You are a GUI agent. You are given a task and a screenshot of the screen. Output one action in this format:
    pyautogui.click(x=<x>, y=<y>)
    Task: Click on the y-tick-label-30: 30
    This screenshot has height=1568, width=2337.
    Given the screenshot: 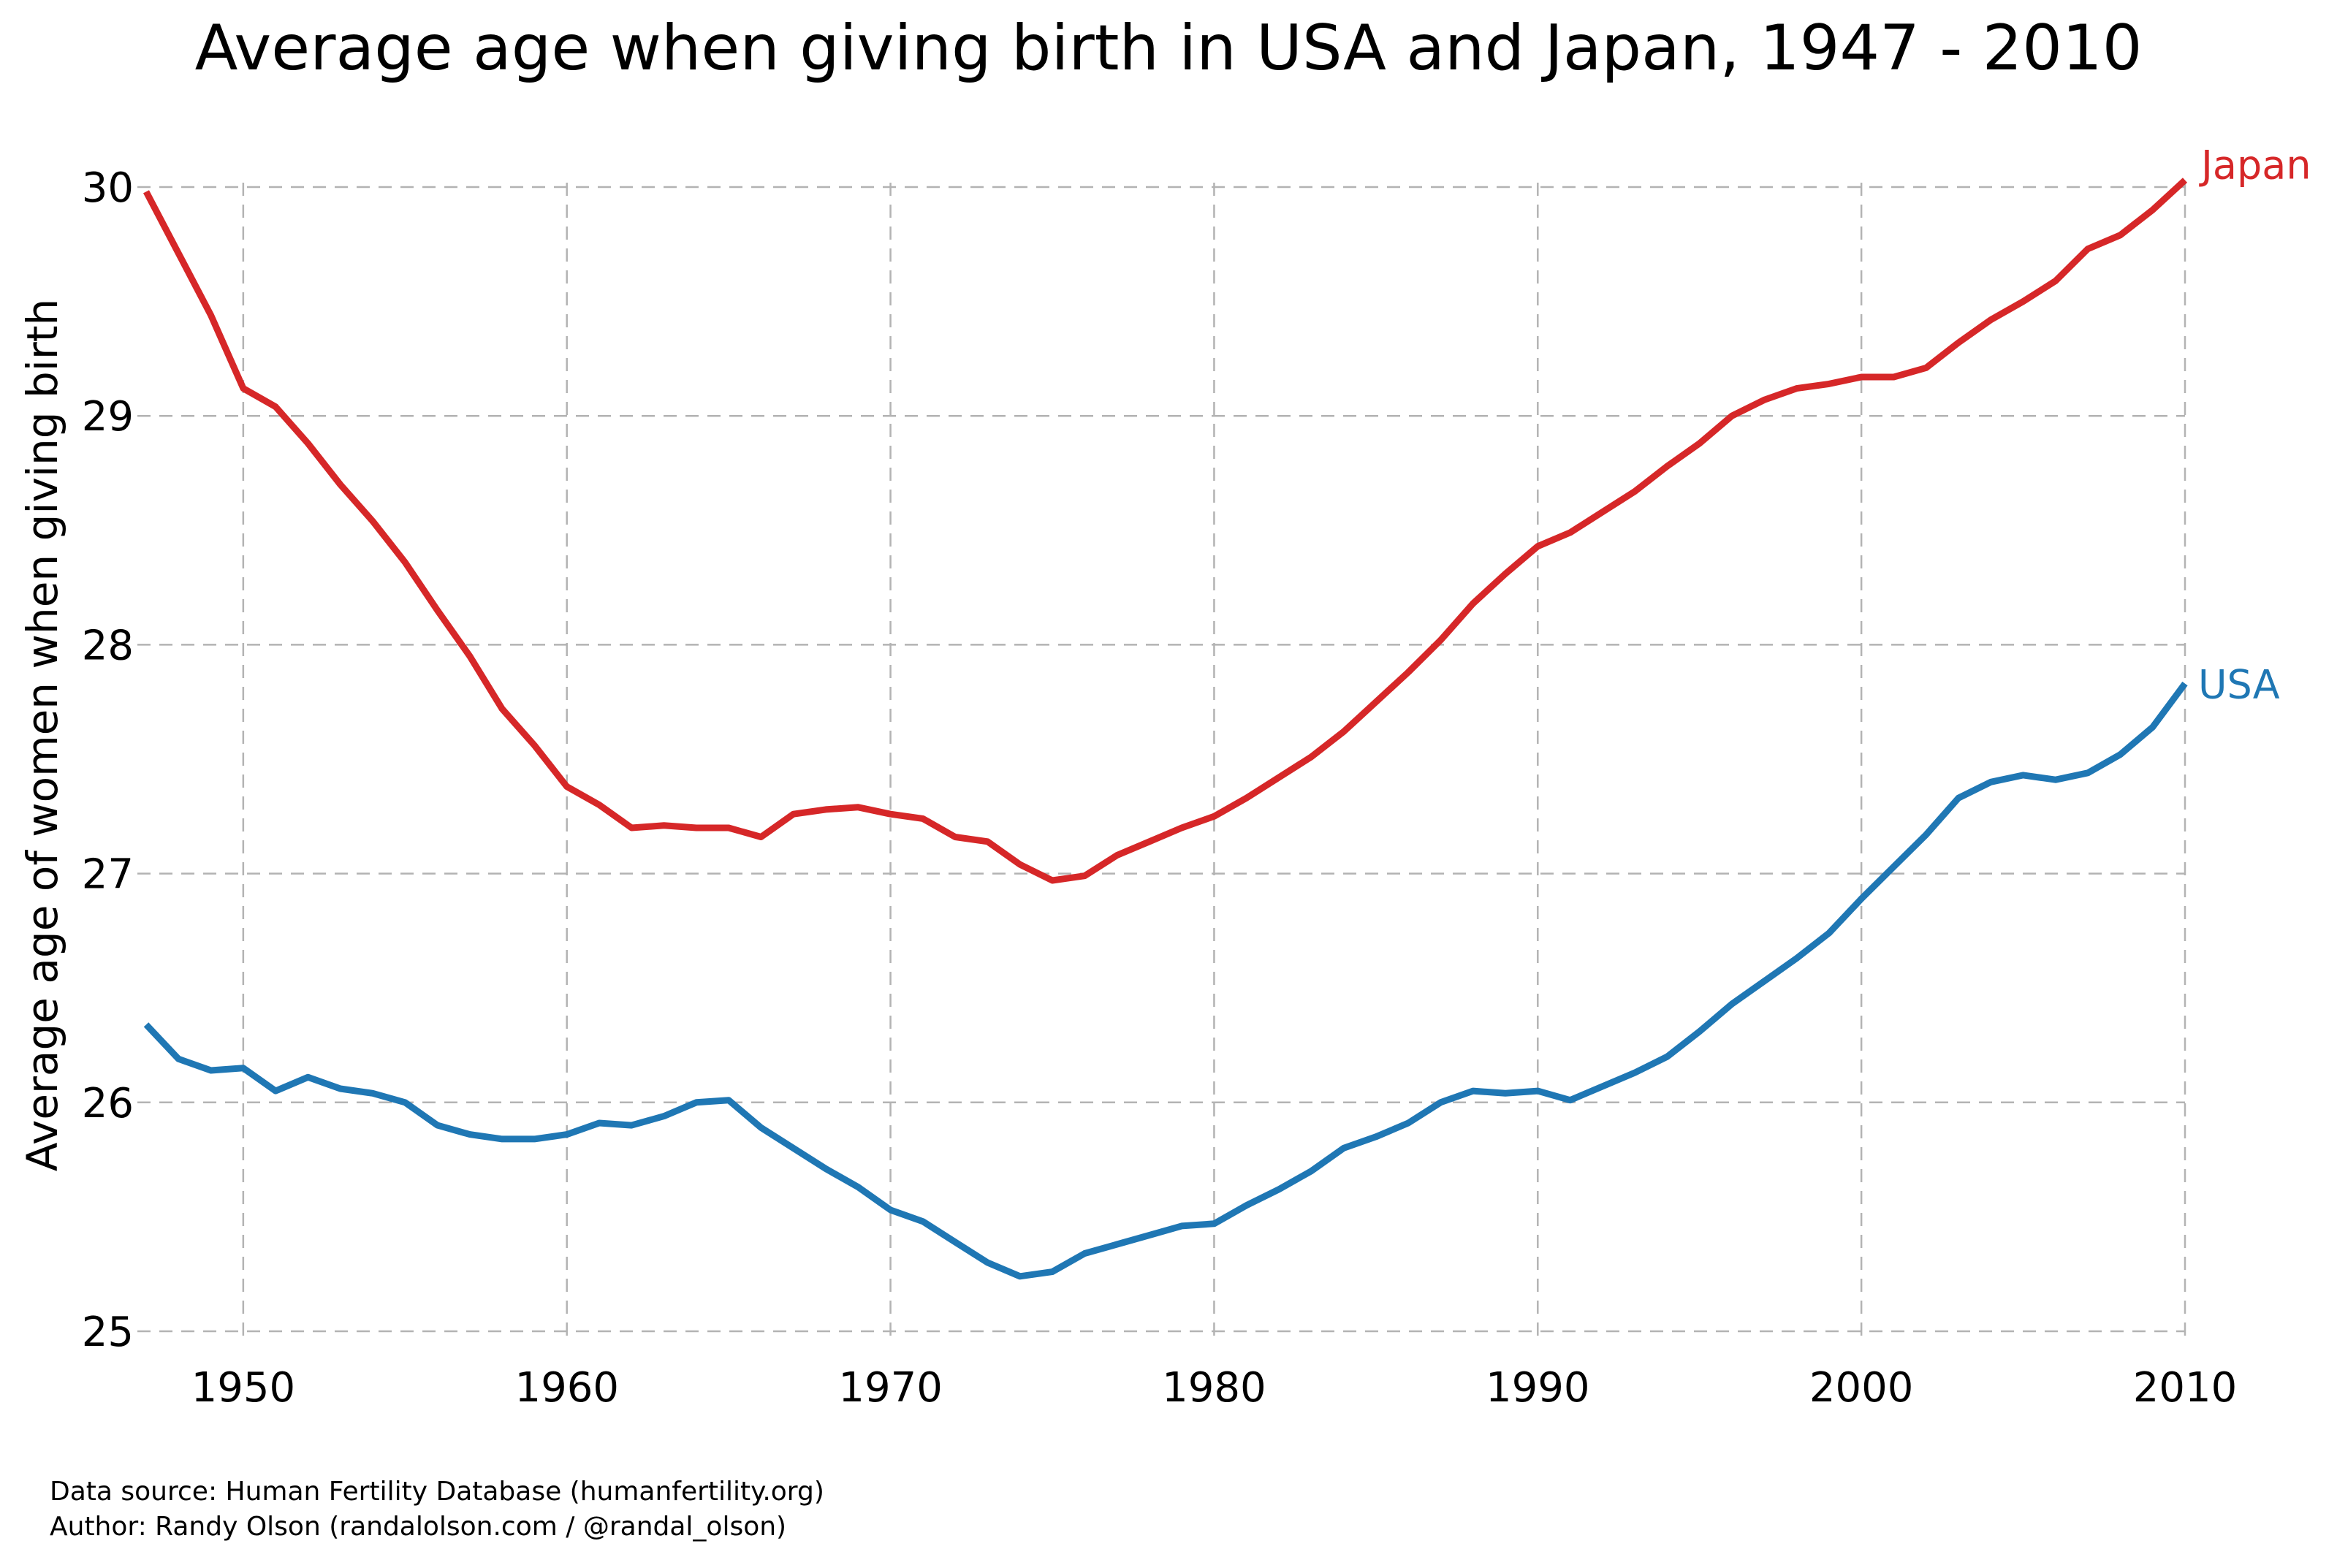 What is the action you would take?
    pyautogui.click(x=108, y=188)
    